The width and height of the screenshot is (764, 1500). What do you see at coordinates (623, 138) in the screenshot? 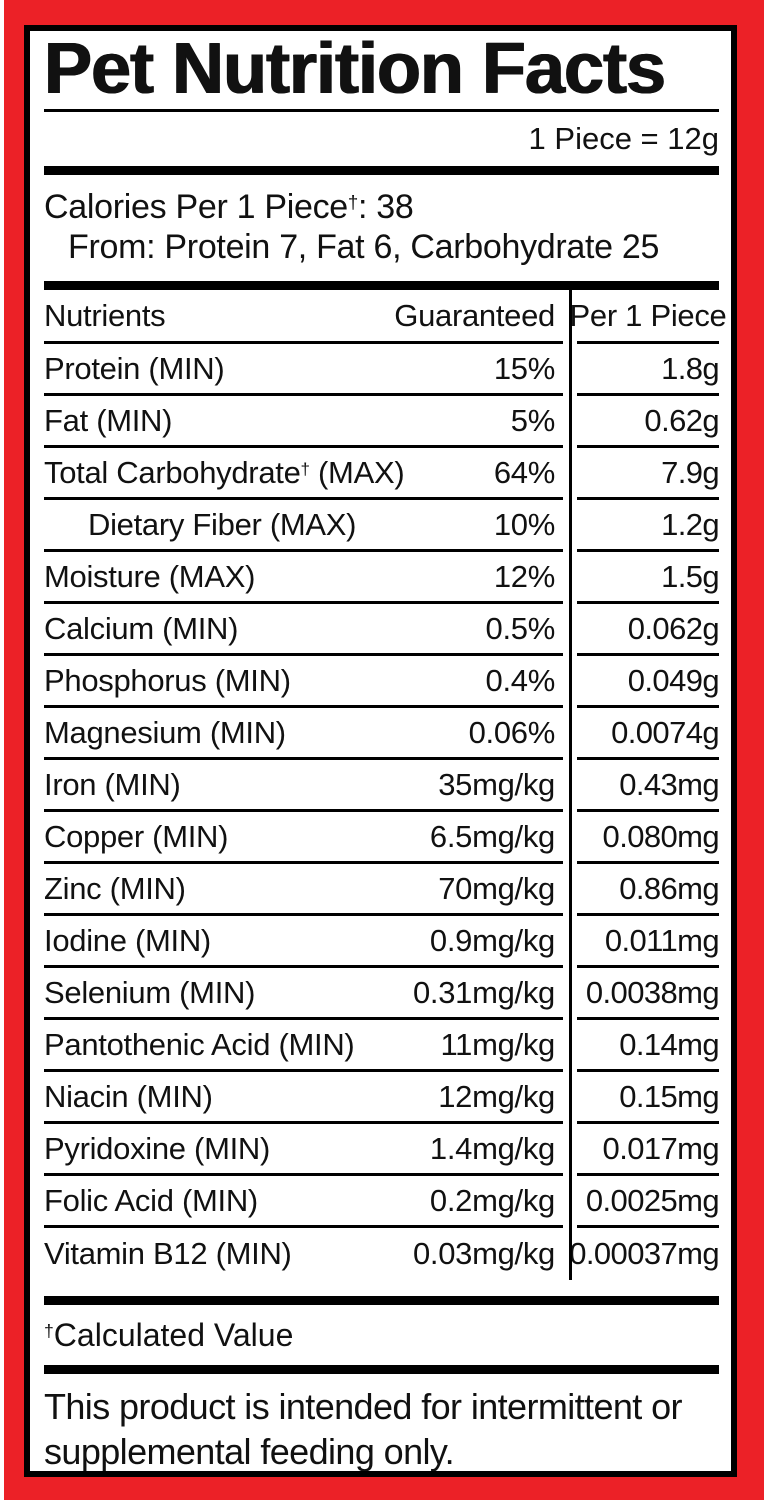
I see `serving-size: 1 Piece = 12g` at bounding box center [623, 138].